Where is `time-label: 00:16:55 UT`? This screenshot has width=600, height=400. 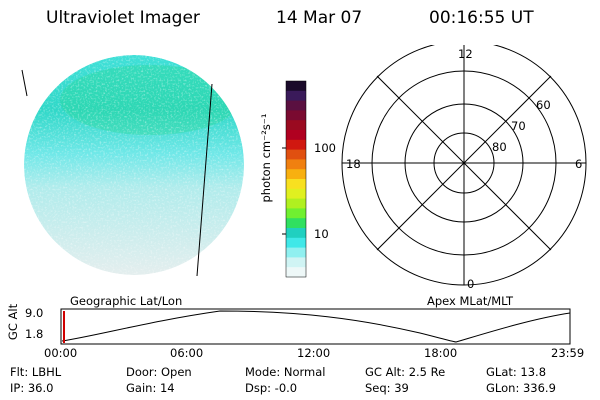 time-label: 00:16:55 UT is located at coordinates (481, 18).